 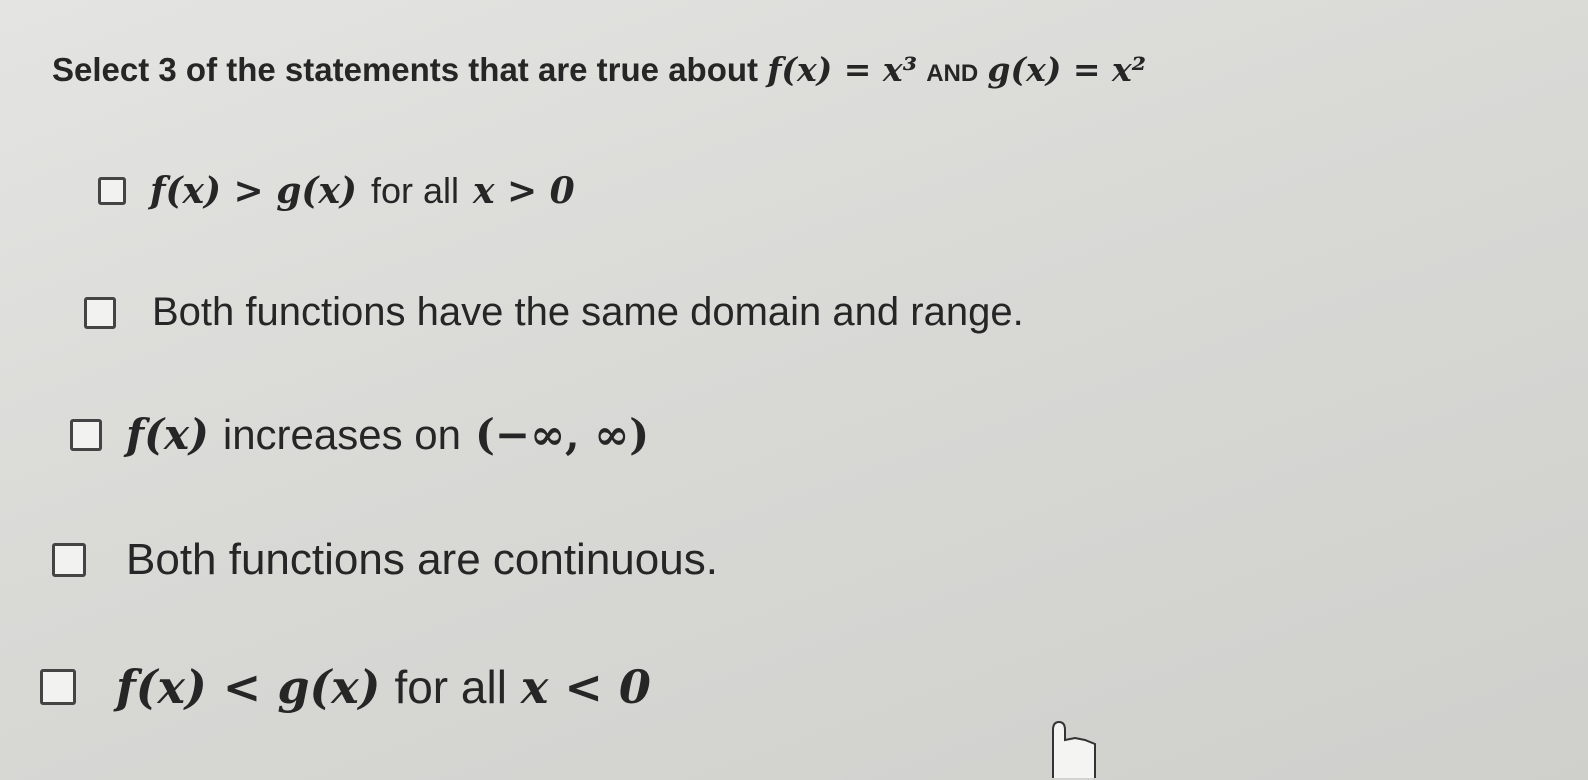 What do you see at coordinates (842, 69) in the screenshot?
I see `question-math: f(x) = x³` at bounding box center [842, 69].